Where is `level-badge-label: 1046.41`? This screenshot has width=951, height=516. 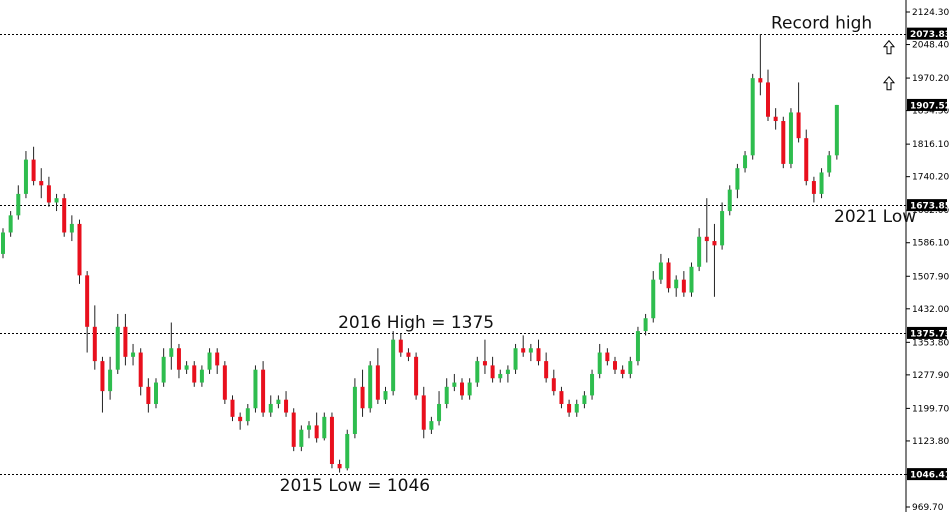 level-badge-label: 1046.41 is located at coordinates (930, 476).